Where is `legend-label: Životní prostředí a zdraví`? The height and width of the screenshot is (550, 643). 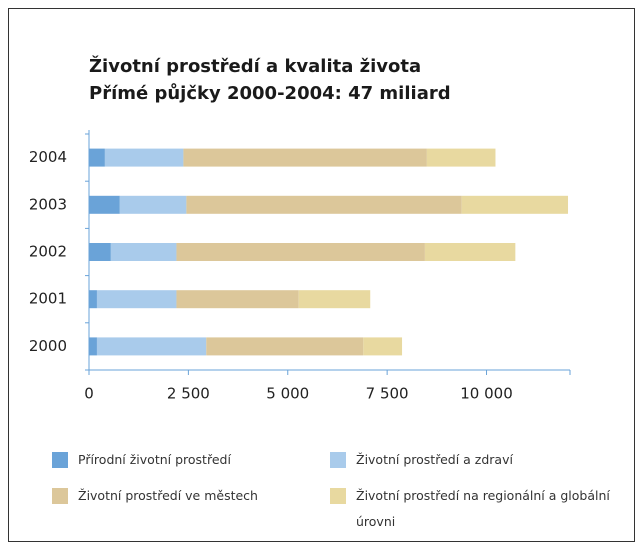 legend-label: Životní prostředí a zdraví is located at coordinates (434, 459).